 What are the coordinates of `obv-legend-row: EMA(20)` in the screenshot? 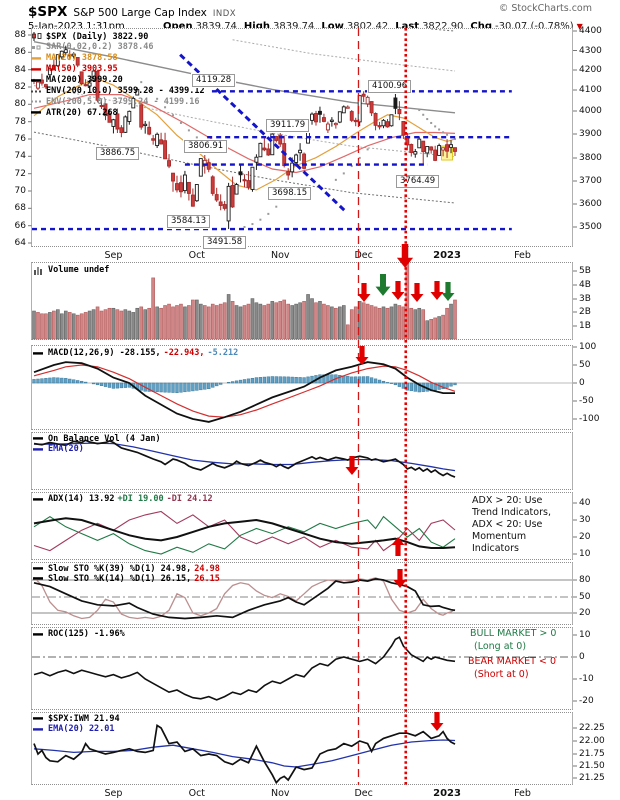 It's located at (58, 449).